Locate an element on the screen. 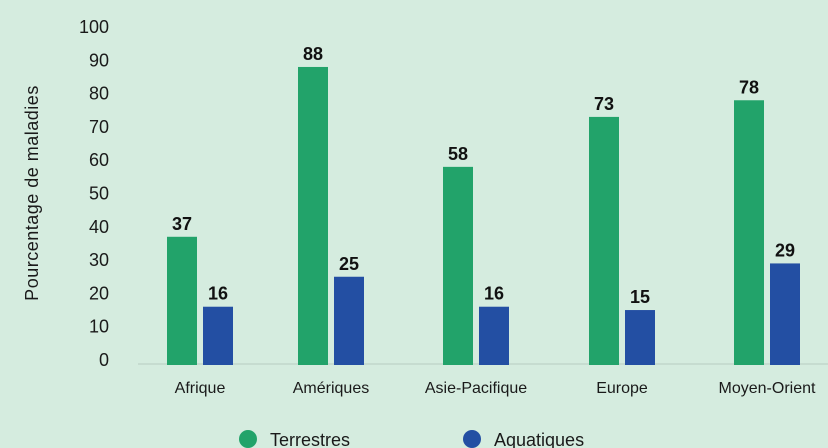 Image resolution: width=828 pixels, height=448 pixels. y-tick-label: 30 is located at coordinates (99, 260).